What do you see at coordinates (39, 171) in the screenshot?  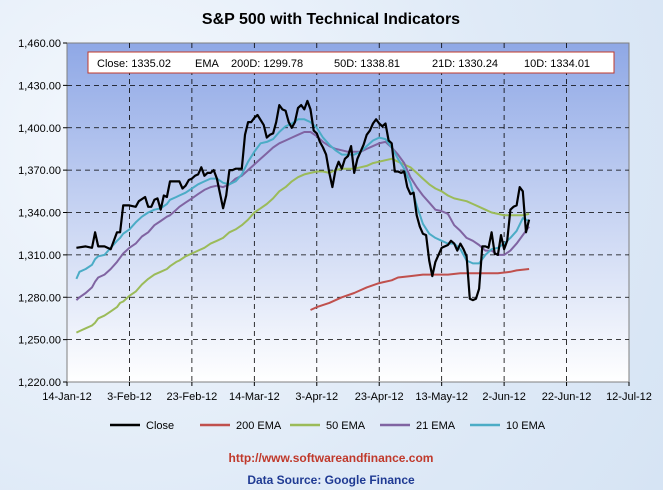 I see `y-tick-label: 1,370.00` at bounding box center [39, 171].